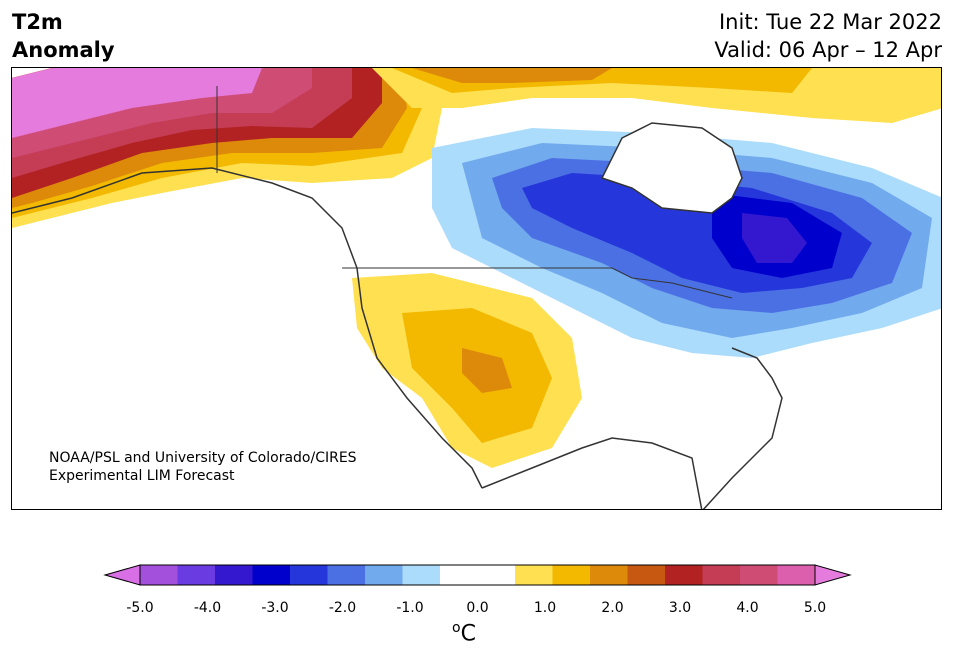 This screenshot has height=659, width=953. What do you see at coordinates (63, 36) in the screenshot?
I see `map-title: T2m Anomaly` at bounding box center [63, 36].